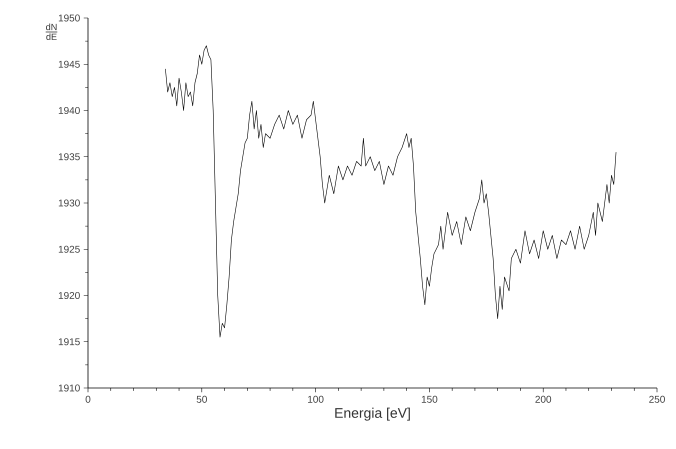  What do you see at coordinates (69, 388) in the screenshot?
I see `y-tick-label: 1910` at bounding box center [69, 388].